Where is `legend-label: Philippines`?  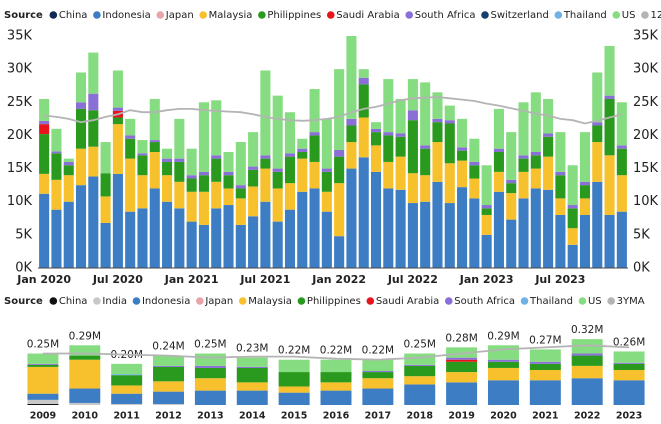
legend-label: Philippines is located at coordinates (334, 301).